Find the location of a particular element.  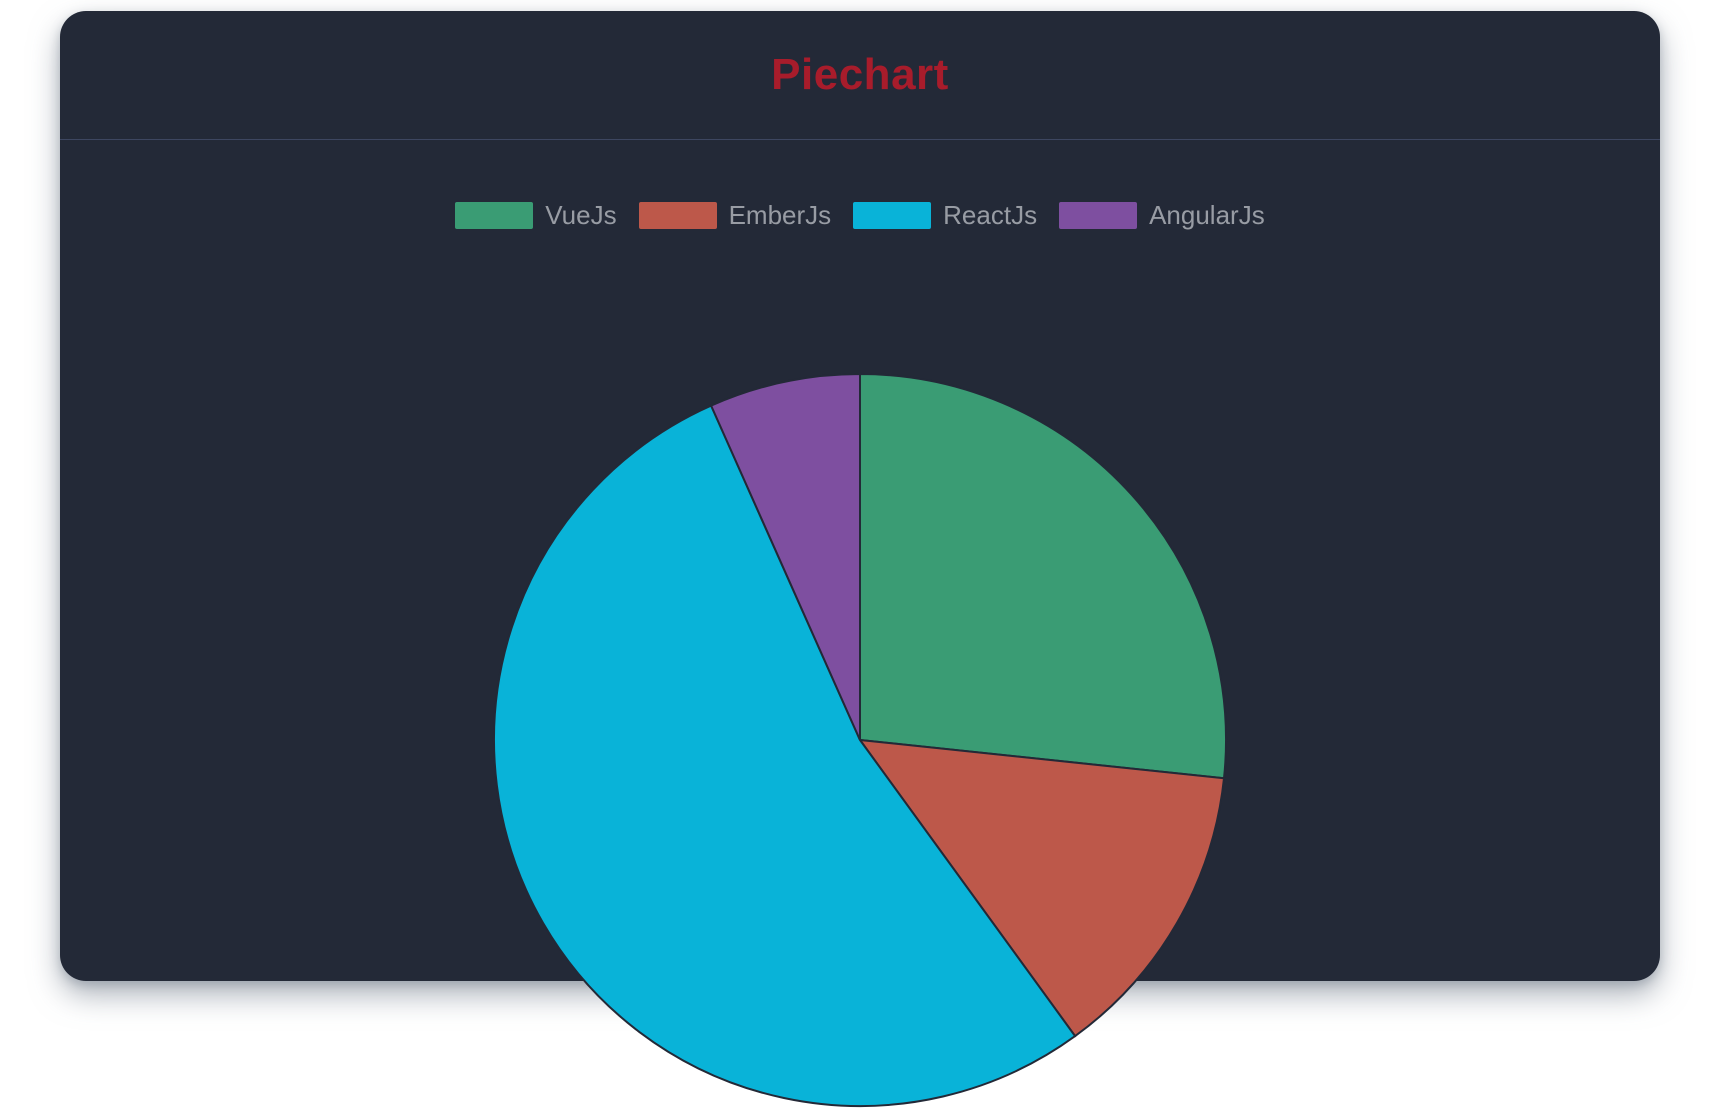

chart-legend: VueJs EmberJs ReactJs AngularJs is located at coordinates (860, 215).